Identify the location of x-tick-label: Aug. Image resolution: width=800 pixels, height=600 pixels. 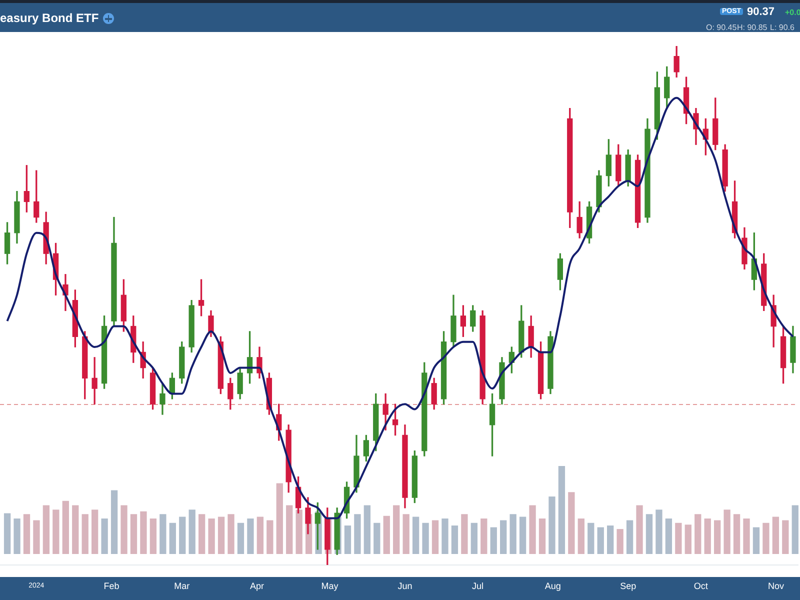
(552, 586).